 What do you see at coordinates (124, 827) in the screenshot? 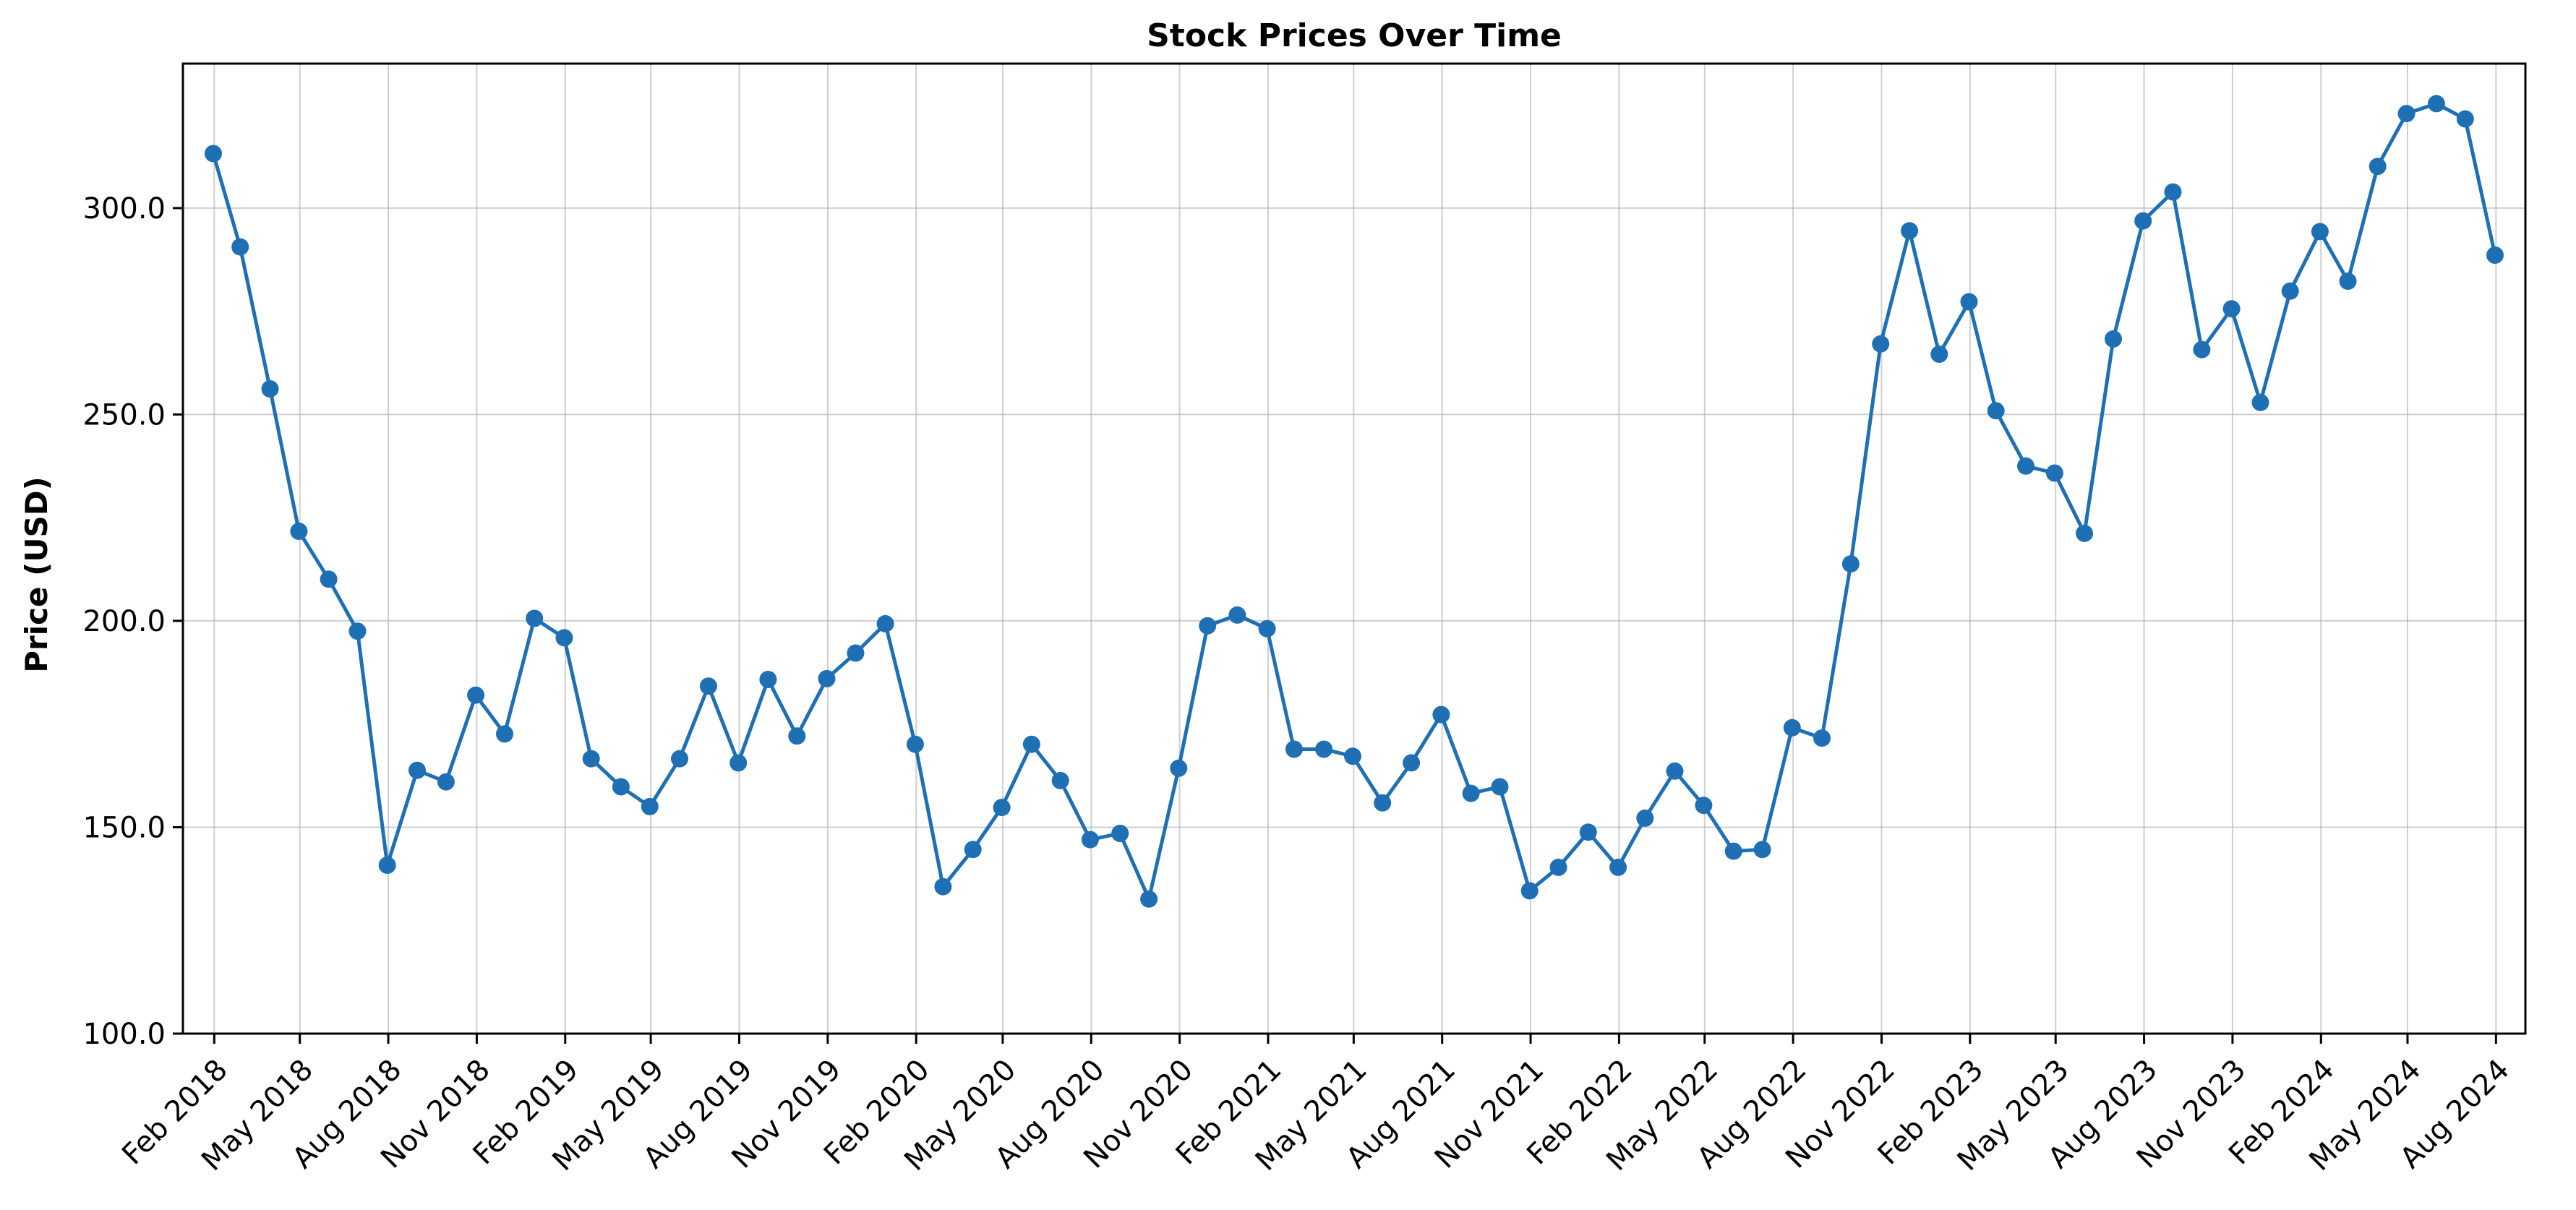
I see `y-tick-label: 150.0` at bounding box center [124, 827].